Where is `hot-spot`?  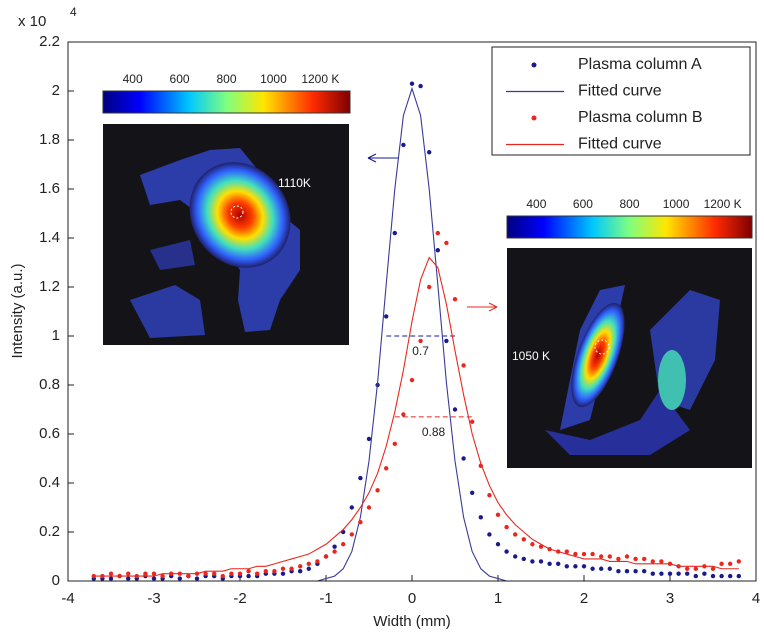 hot-spot is located at coordinates (237, 212).